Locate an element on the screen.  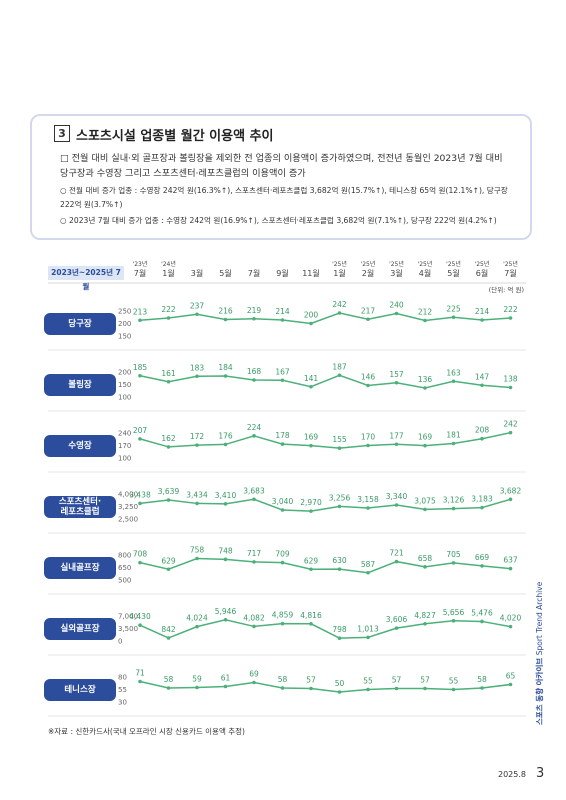
value-label: 69 is located at coordinates (254, 674).